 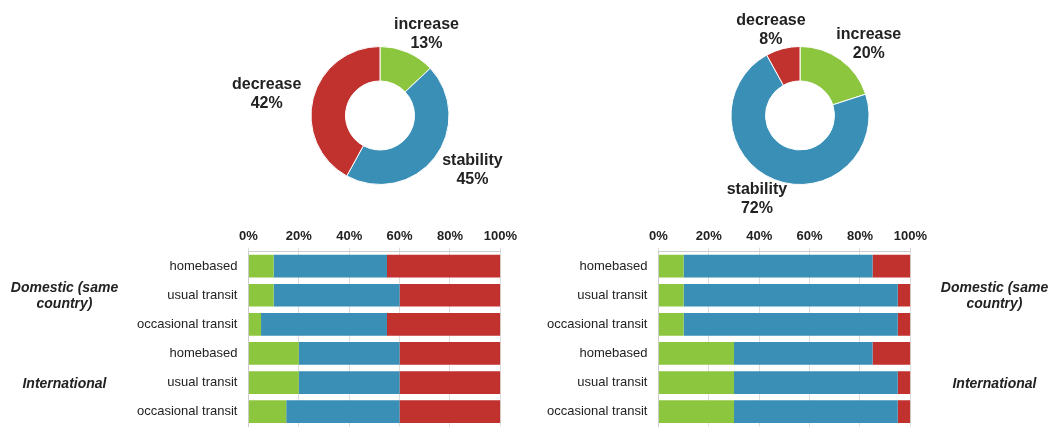 I want to click on data-label: 42%, so click(x=266, y=102).